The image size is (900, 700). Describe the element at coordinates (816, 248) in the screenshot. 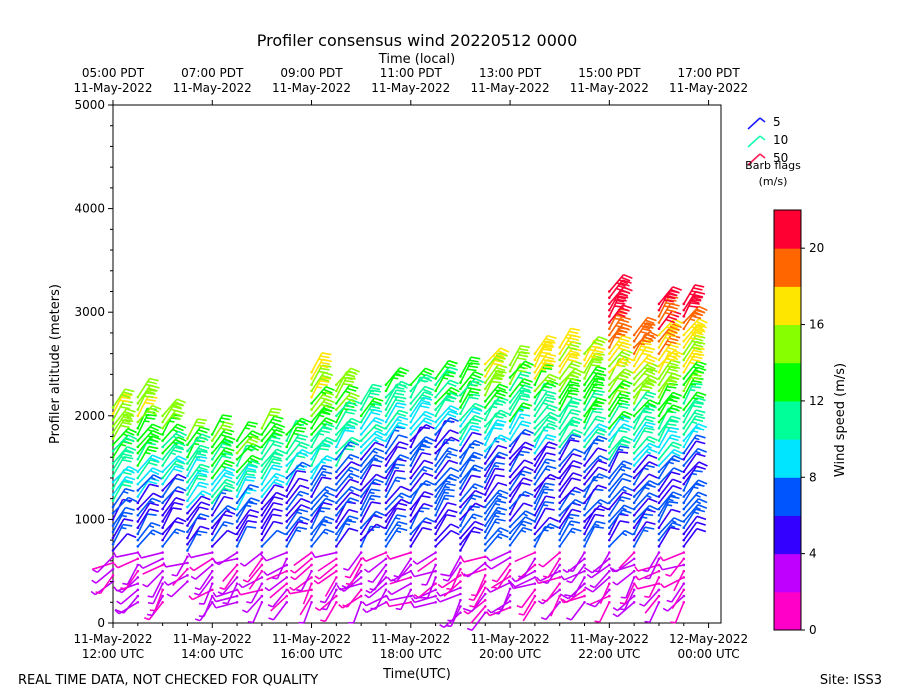

I see `colorbar-tick-label: 20` at that location.